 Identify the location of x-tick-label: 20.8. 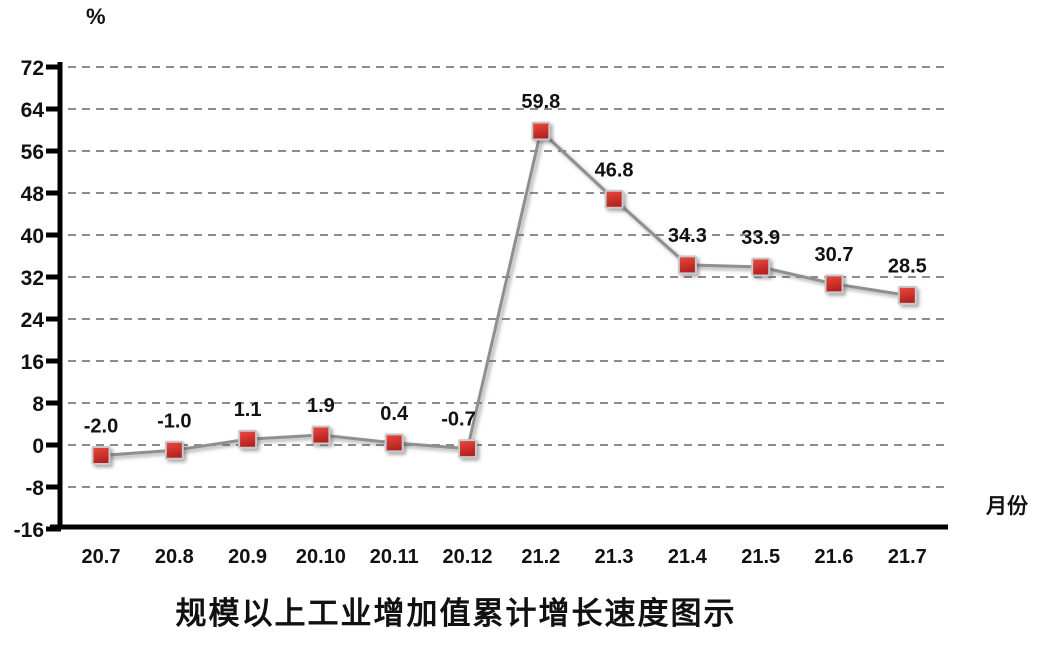
(174, 557).